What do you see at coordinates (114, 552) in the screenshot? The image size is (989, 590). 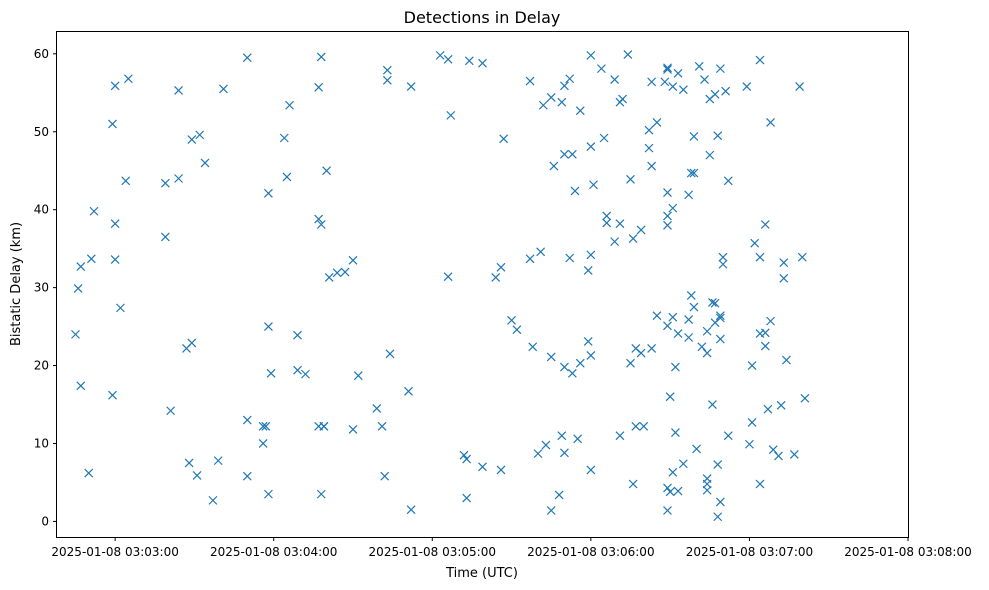 I see `x-tick-label: 2025-01-08 03:03:00` at bounding box center [114, 552].